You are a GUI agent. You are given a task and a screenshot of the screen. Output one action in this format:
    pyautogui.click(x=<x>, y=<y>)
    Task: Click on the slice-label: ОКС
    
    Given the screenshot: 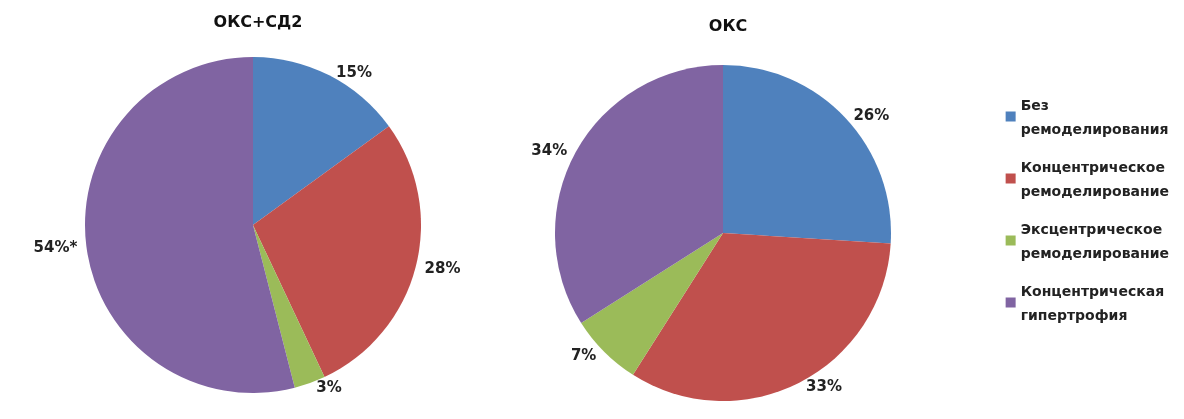 What is the action you would take?
    pyautogui.click(x=728, y=25)
    